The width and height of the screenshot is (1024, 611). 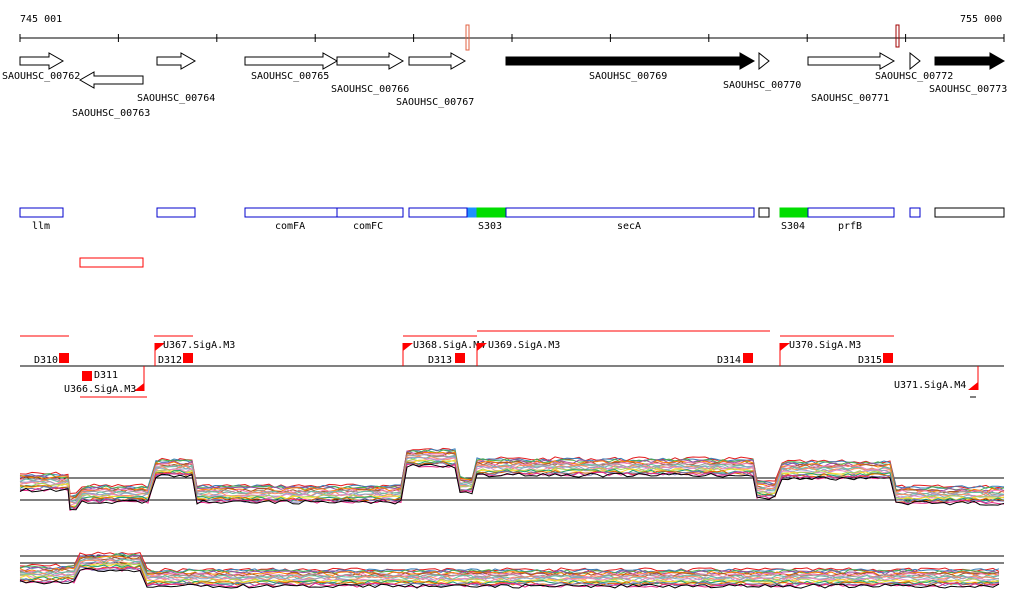 What do you see at coordinates (100, 389) in the screenshot?
I see `regulatory-label: U366.SigA.M3` at bounding box center [100, 389].